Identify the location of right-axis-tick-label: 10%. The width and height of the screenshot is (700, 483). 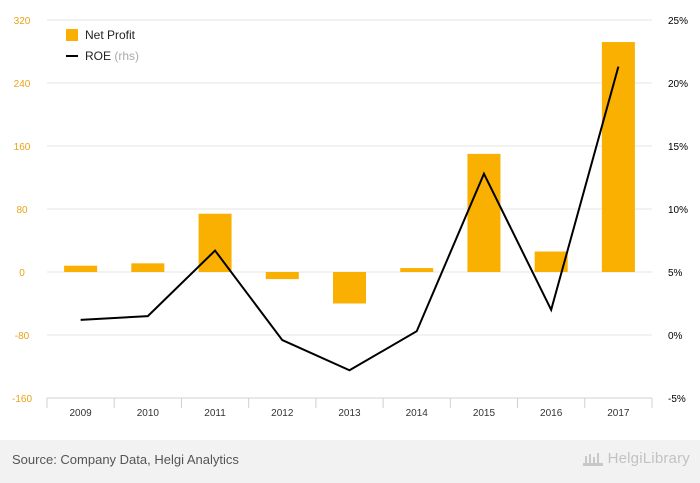
(678, 210).